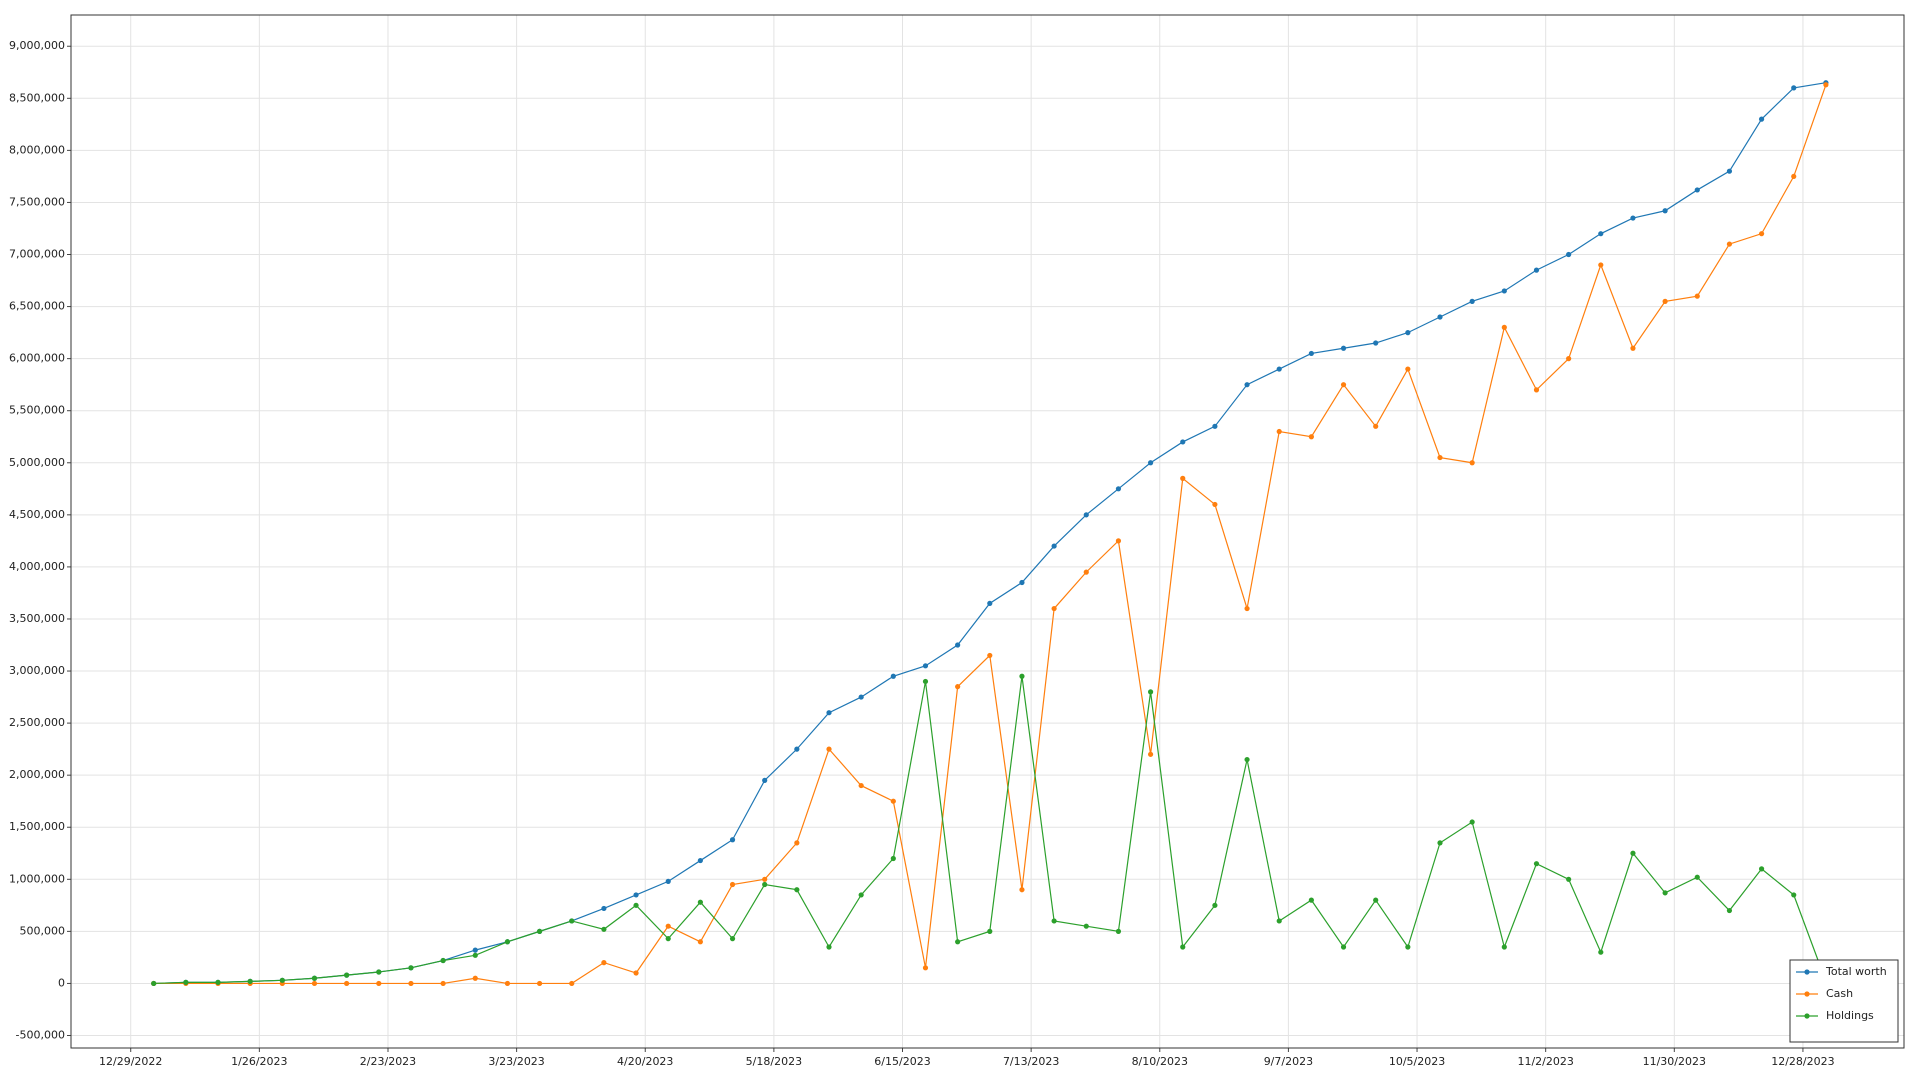 This screenshot has width=1920, height=1080. I want to click on y-tick-label: 8,000,000, so click(37, 149).